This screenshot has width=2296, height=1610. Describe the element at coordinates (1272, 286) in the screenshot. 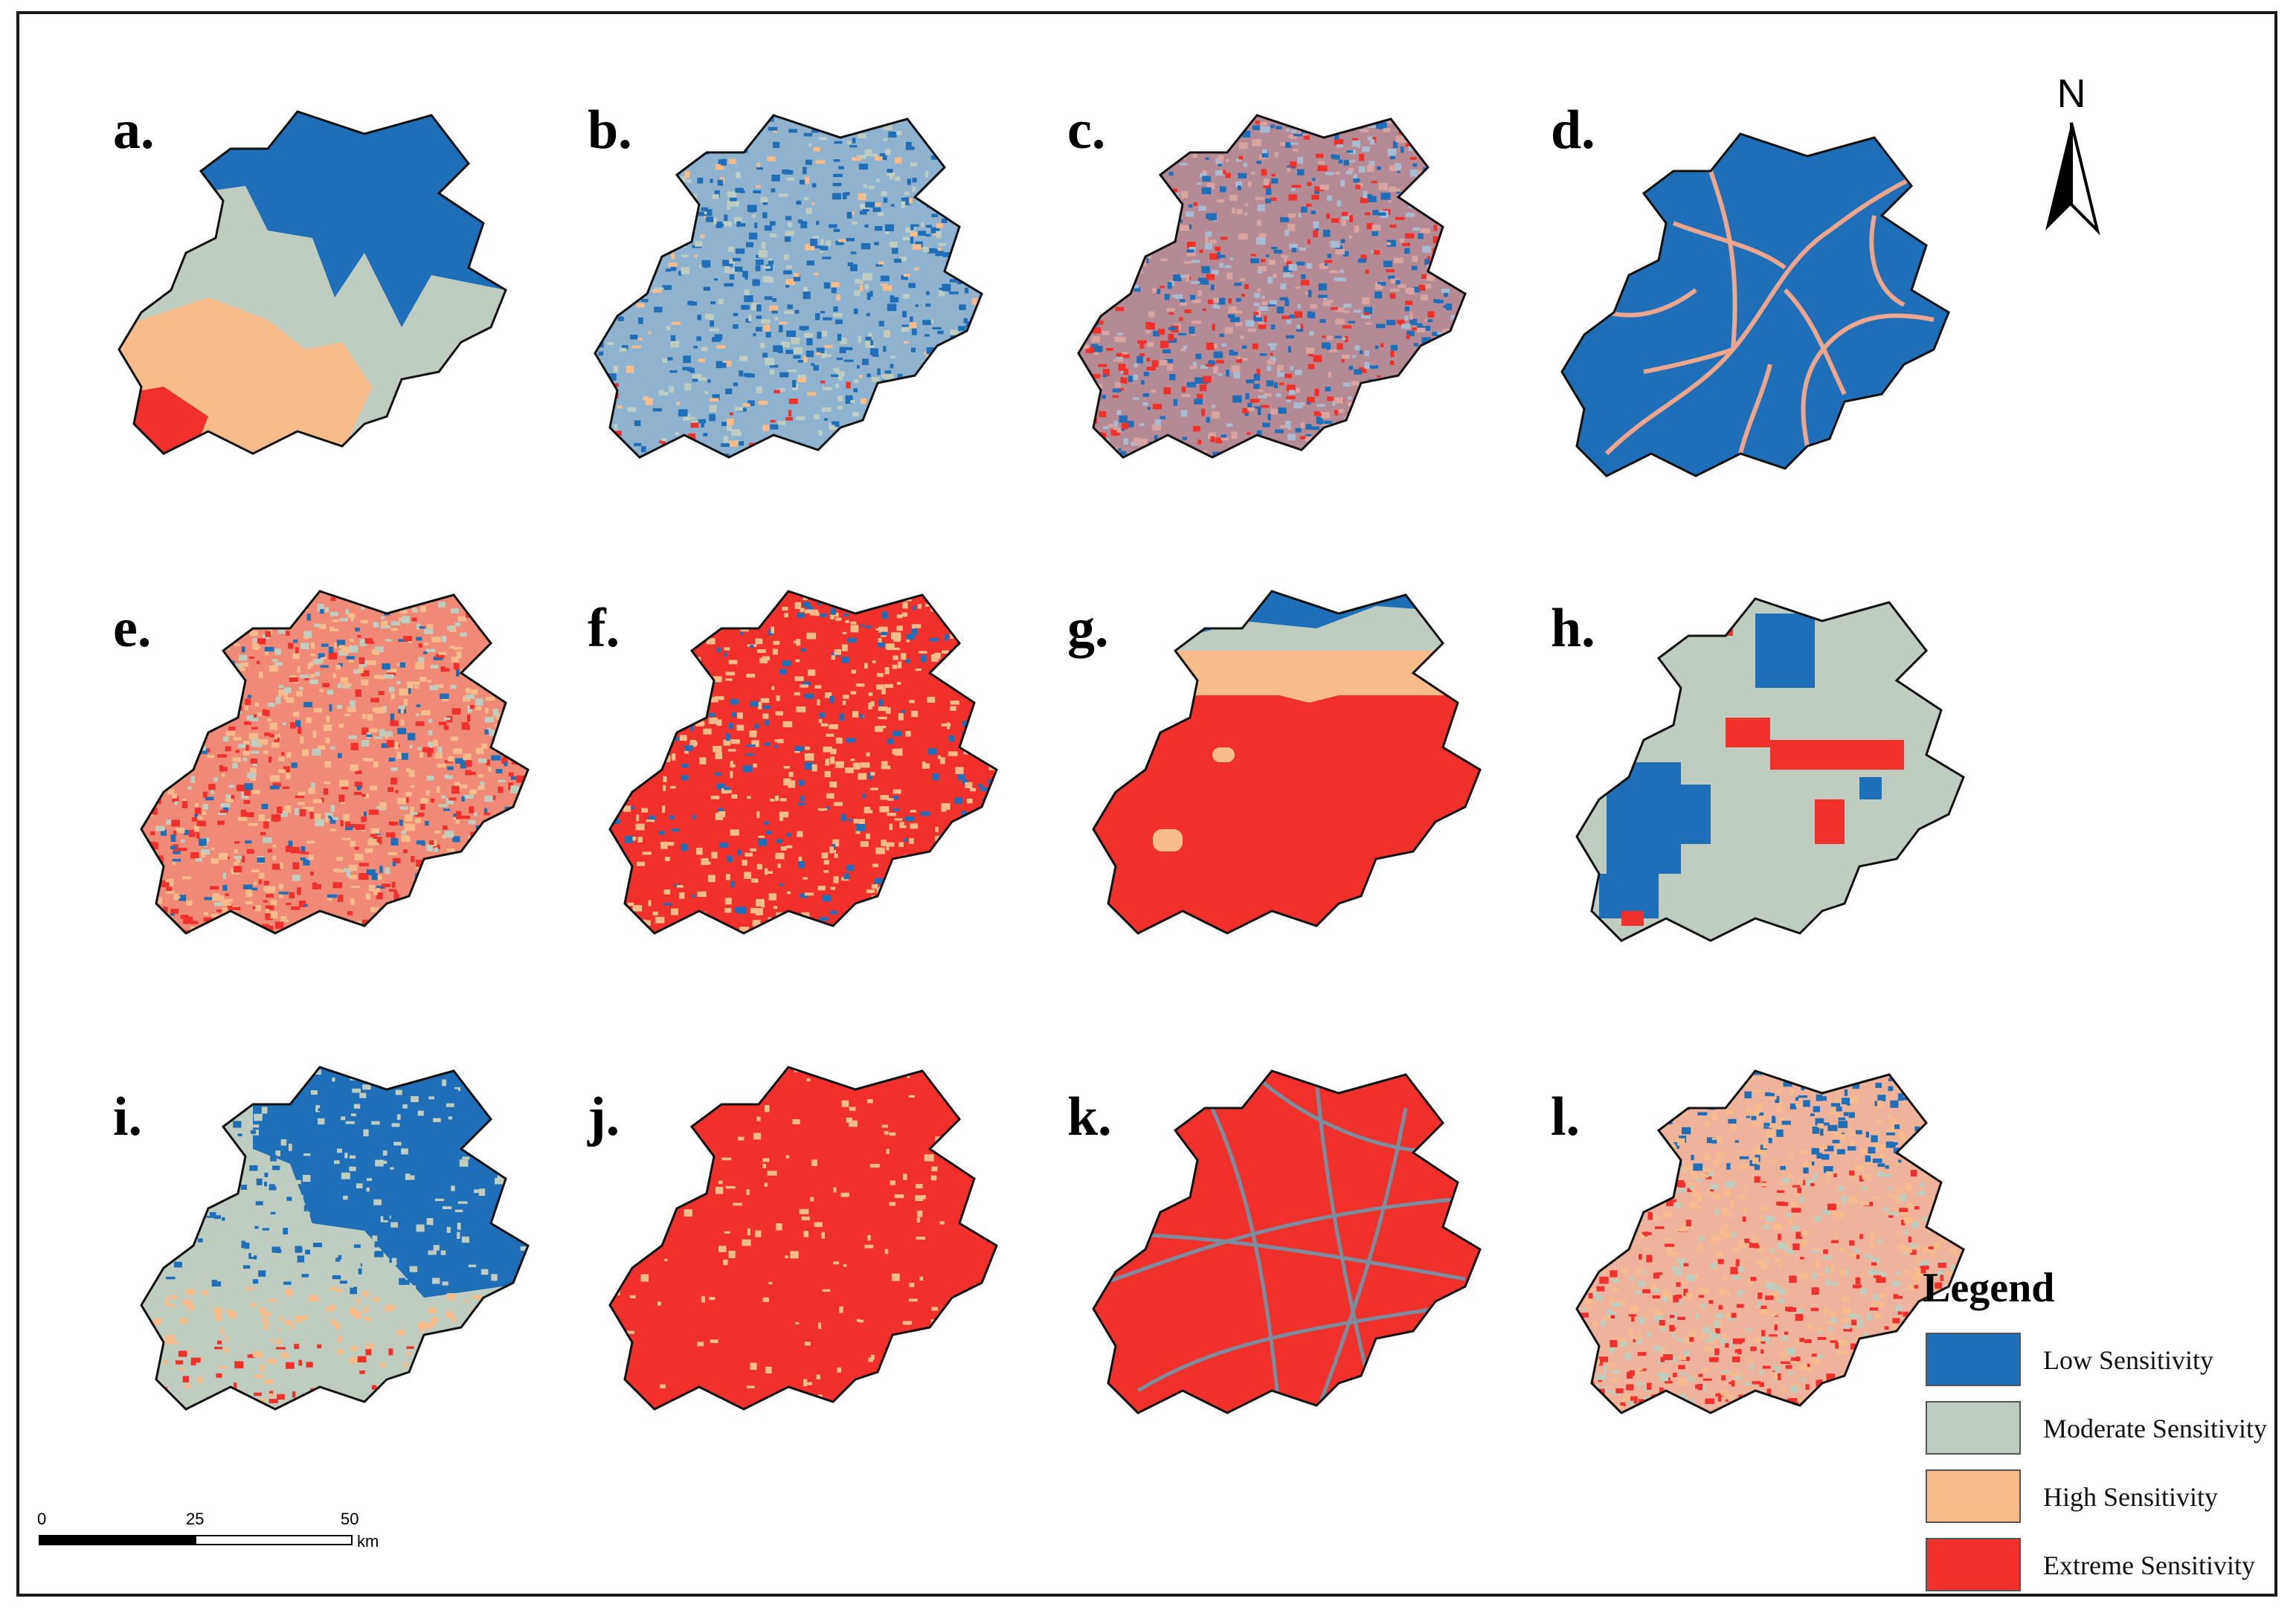

I see `district-map-c` at that location.